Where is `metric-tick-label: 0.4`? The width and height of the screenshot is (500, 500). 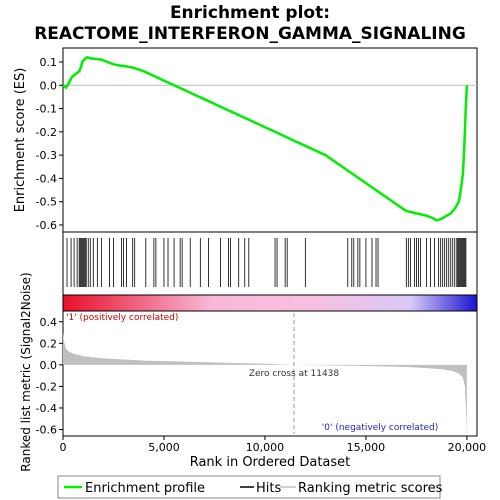 metric-tick-label: 0.4 is located at coordinates (49, 322).